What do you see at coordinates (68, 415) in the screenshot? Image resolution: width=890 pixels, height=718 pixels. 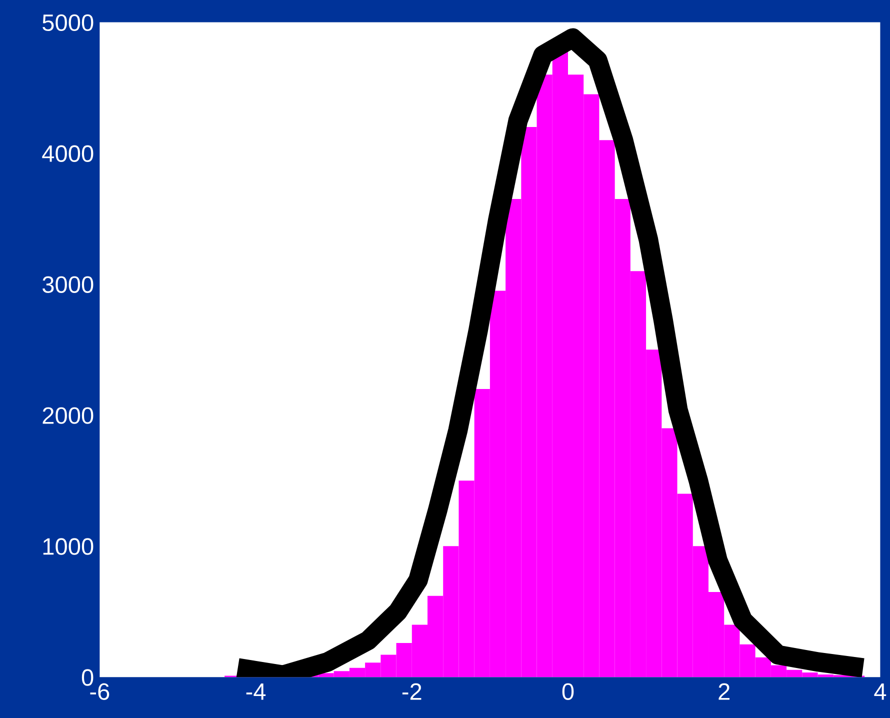 I see `y-tick-label: 2000` at bounding box center [68, 415].